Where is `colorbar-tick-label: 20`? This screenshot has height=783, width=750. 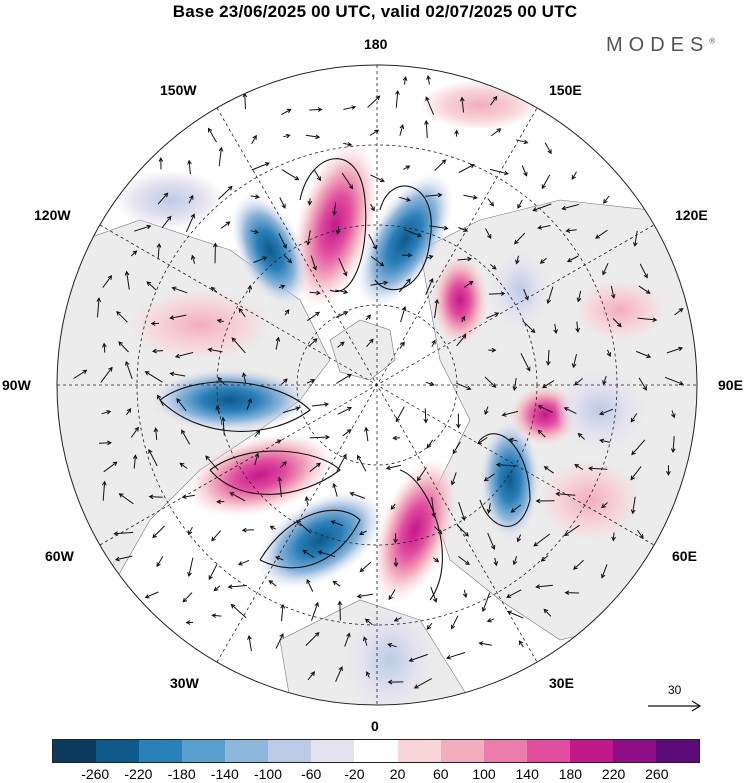 colorbar-tick-label: 20 is located at coordinates (397, 774).